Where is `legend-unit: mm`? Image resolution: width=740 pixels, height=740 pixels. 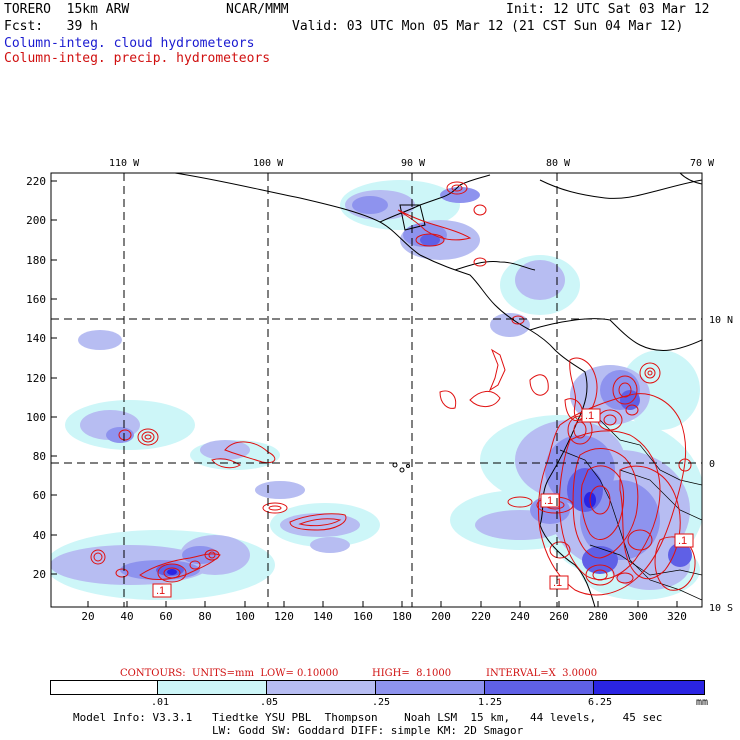
legend-unit: mm is located at coordinates (702, 702).